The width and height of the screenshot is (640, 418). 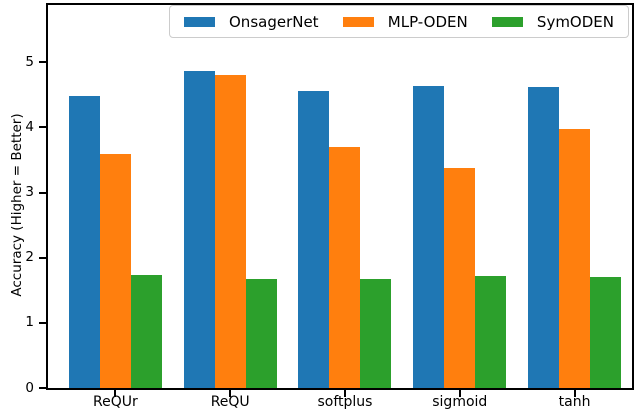 What do you see at coordinates (376, 333) in the screenshot?
I see `bar-SymODEN-softplus` at bounding box center [376, 333].